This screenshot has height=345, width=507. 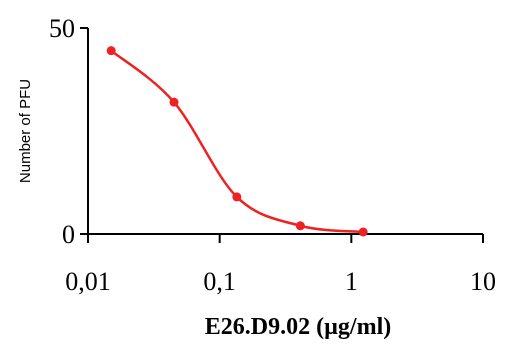 What do you see at coordinates (483, 281) in the screenshot?
I see `x-tick-label: 10` at bounding box center [483, 281].